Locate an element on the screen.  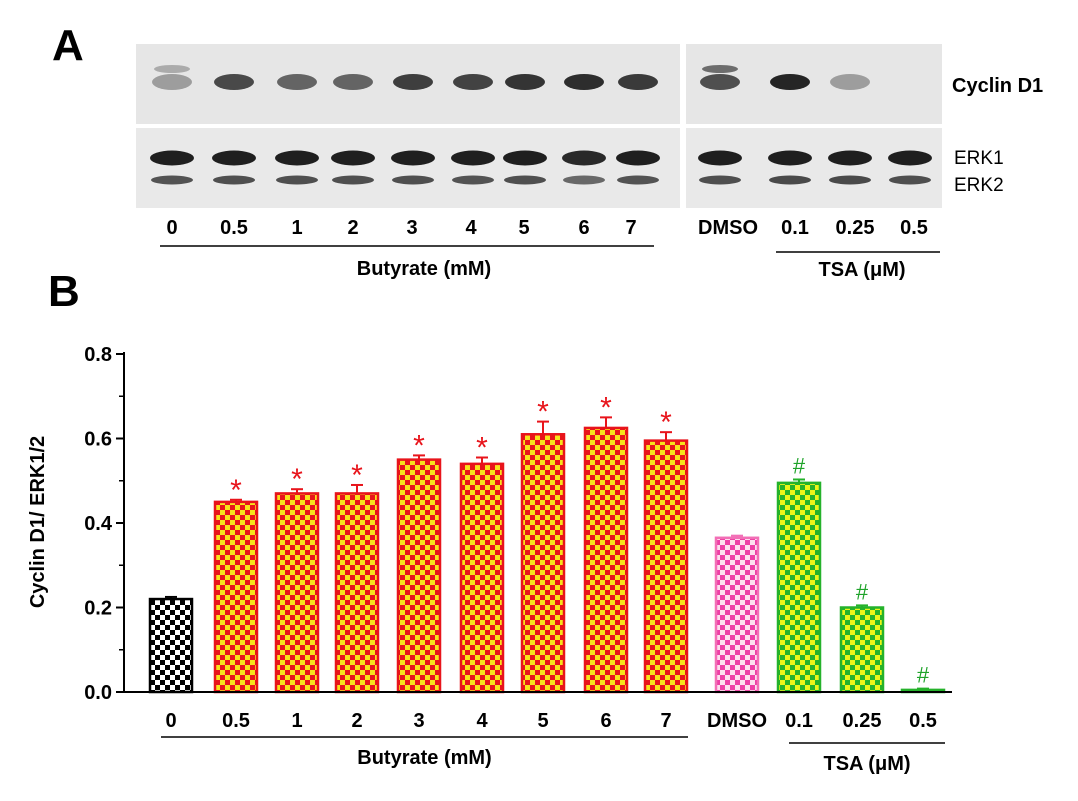
blot-lane-label: 0.25 is located at coordinates (855, 228).